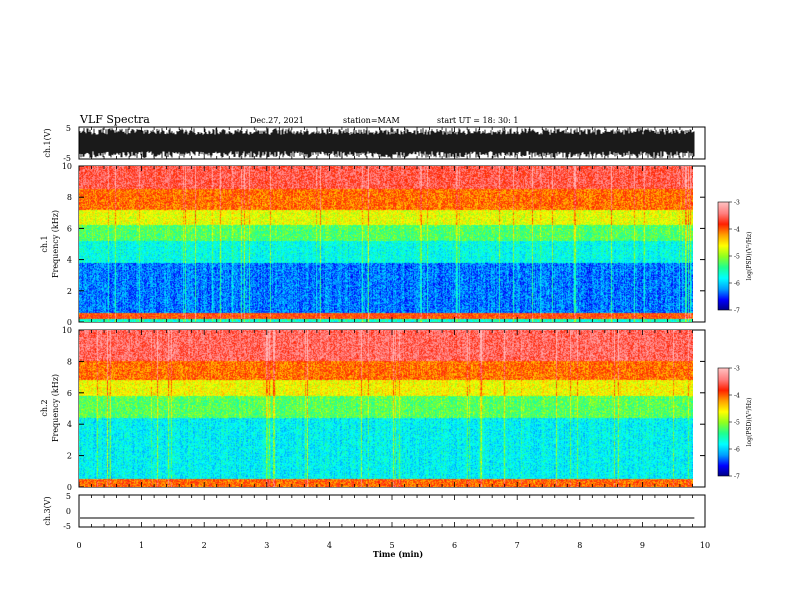 The height and width of the screenshot is (612, 792). I want to click on ch2-colorbar-tick-label: -6, so click(737, 450).